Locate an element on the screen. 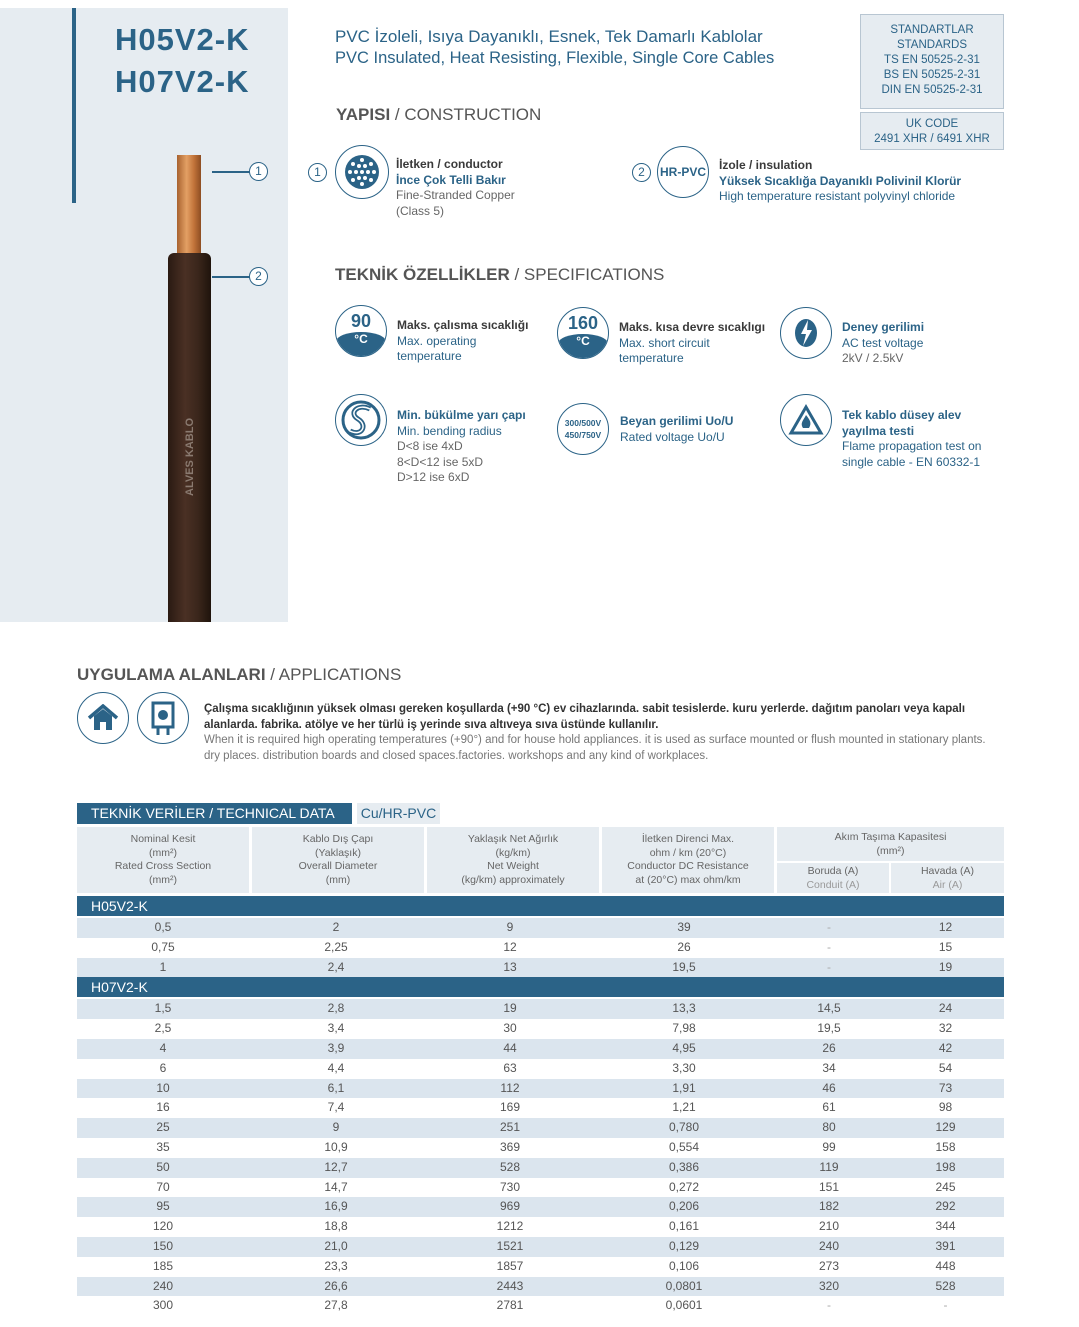  hr-pvc-icon: HR-PVC is located at coordinates (683, 172).